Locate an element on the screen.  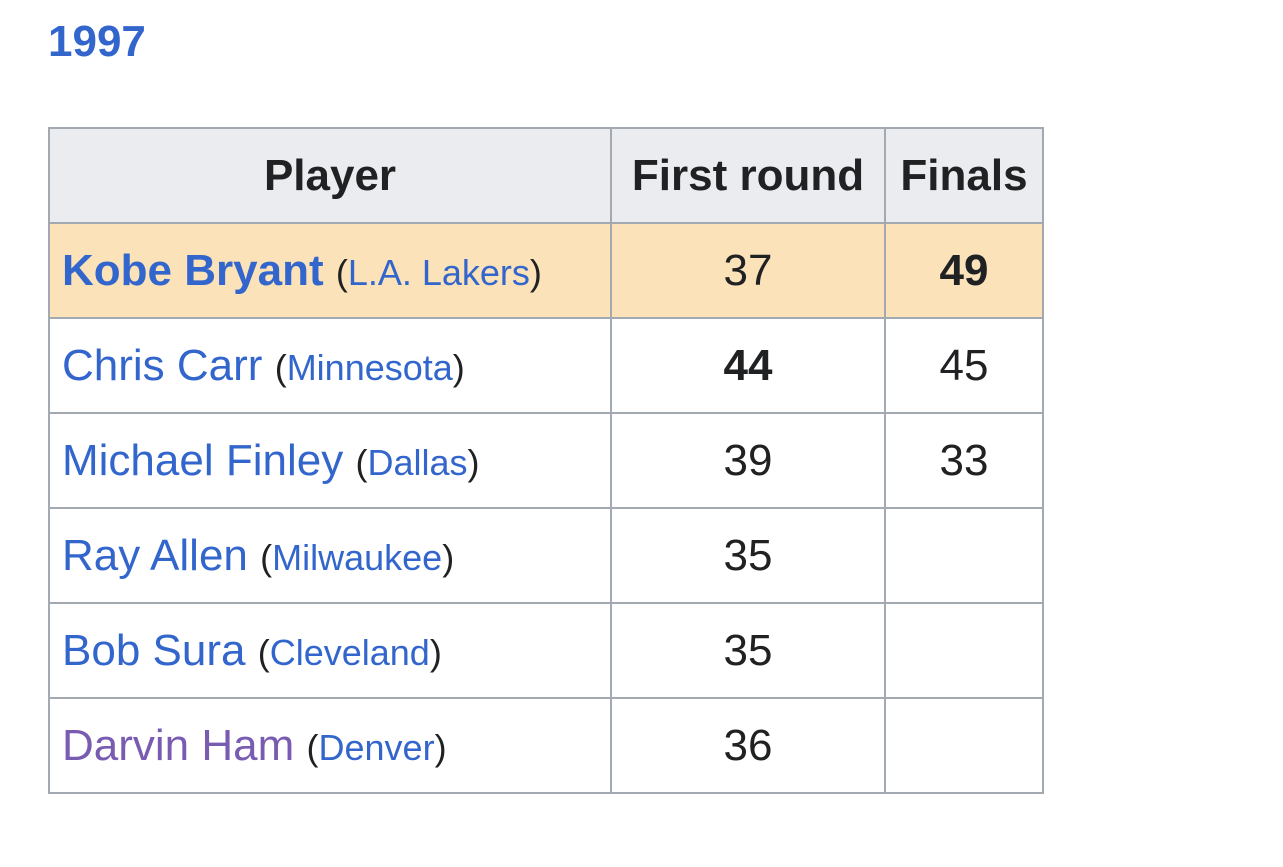
player-link: Ray Allen is located at coordinates (155, 555).